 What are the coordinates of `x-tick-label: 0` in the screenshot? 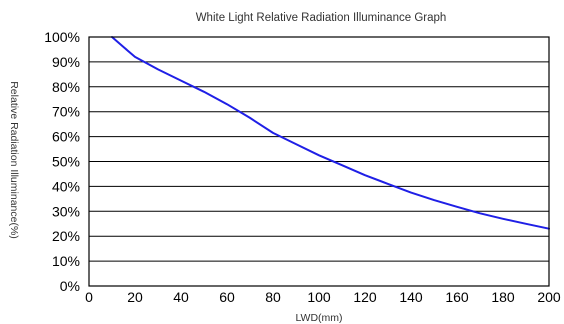 It's located at (89, 297).